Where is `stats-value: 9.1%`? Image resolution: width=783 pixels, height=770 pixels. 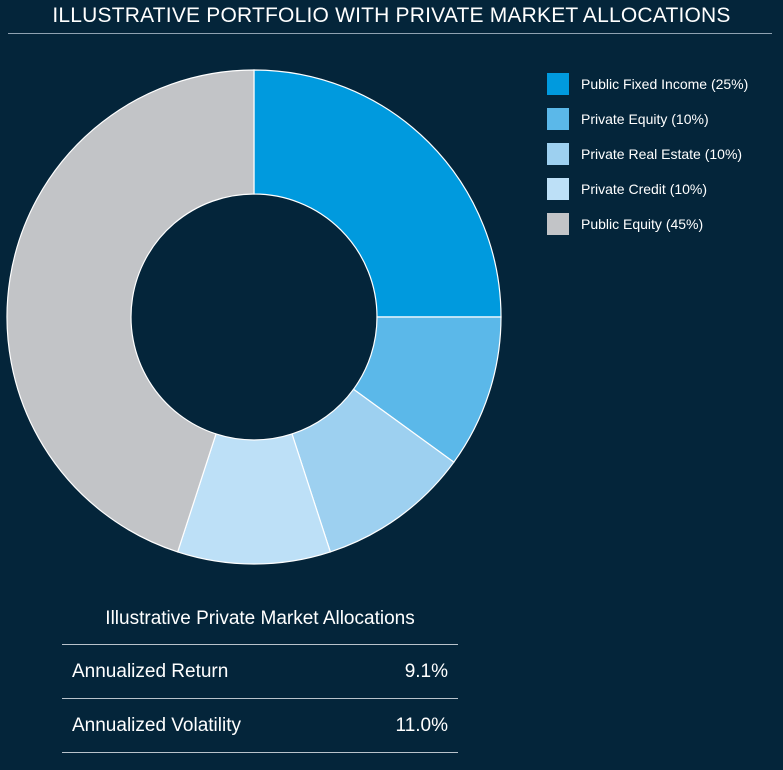 stats-value: 9.1% is located at coordinates (426, 671).